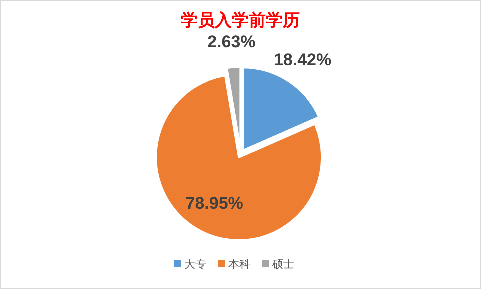 The width and height of the screenshot is (481, 289). I want to click on legend-label: 大专, so click(195, 264).